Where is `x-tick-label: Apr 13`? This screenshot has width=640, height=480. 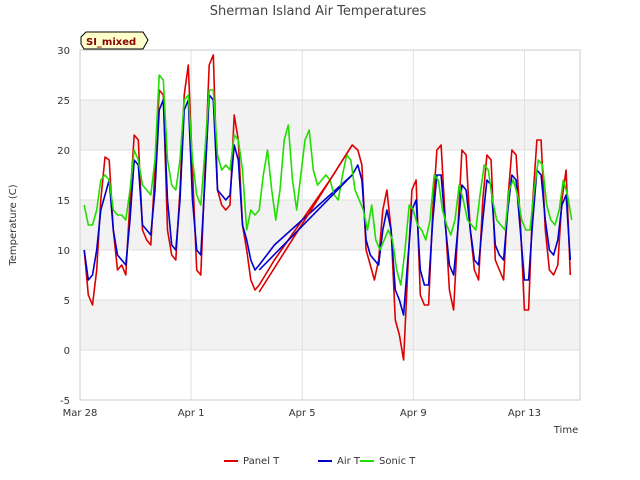 x-tick-label: Apr 13 is located at coordinates (524, 413).